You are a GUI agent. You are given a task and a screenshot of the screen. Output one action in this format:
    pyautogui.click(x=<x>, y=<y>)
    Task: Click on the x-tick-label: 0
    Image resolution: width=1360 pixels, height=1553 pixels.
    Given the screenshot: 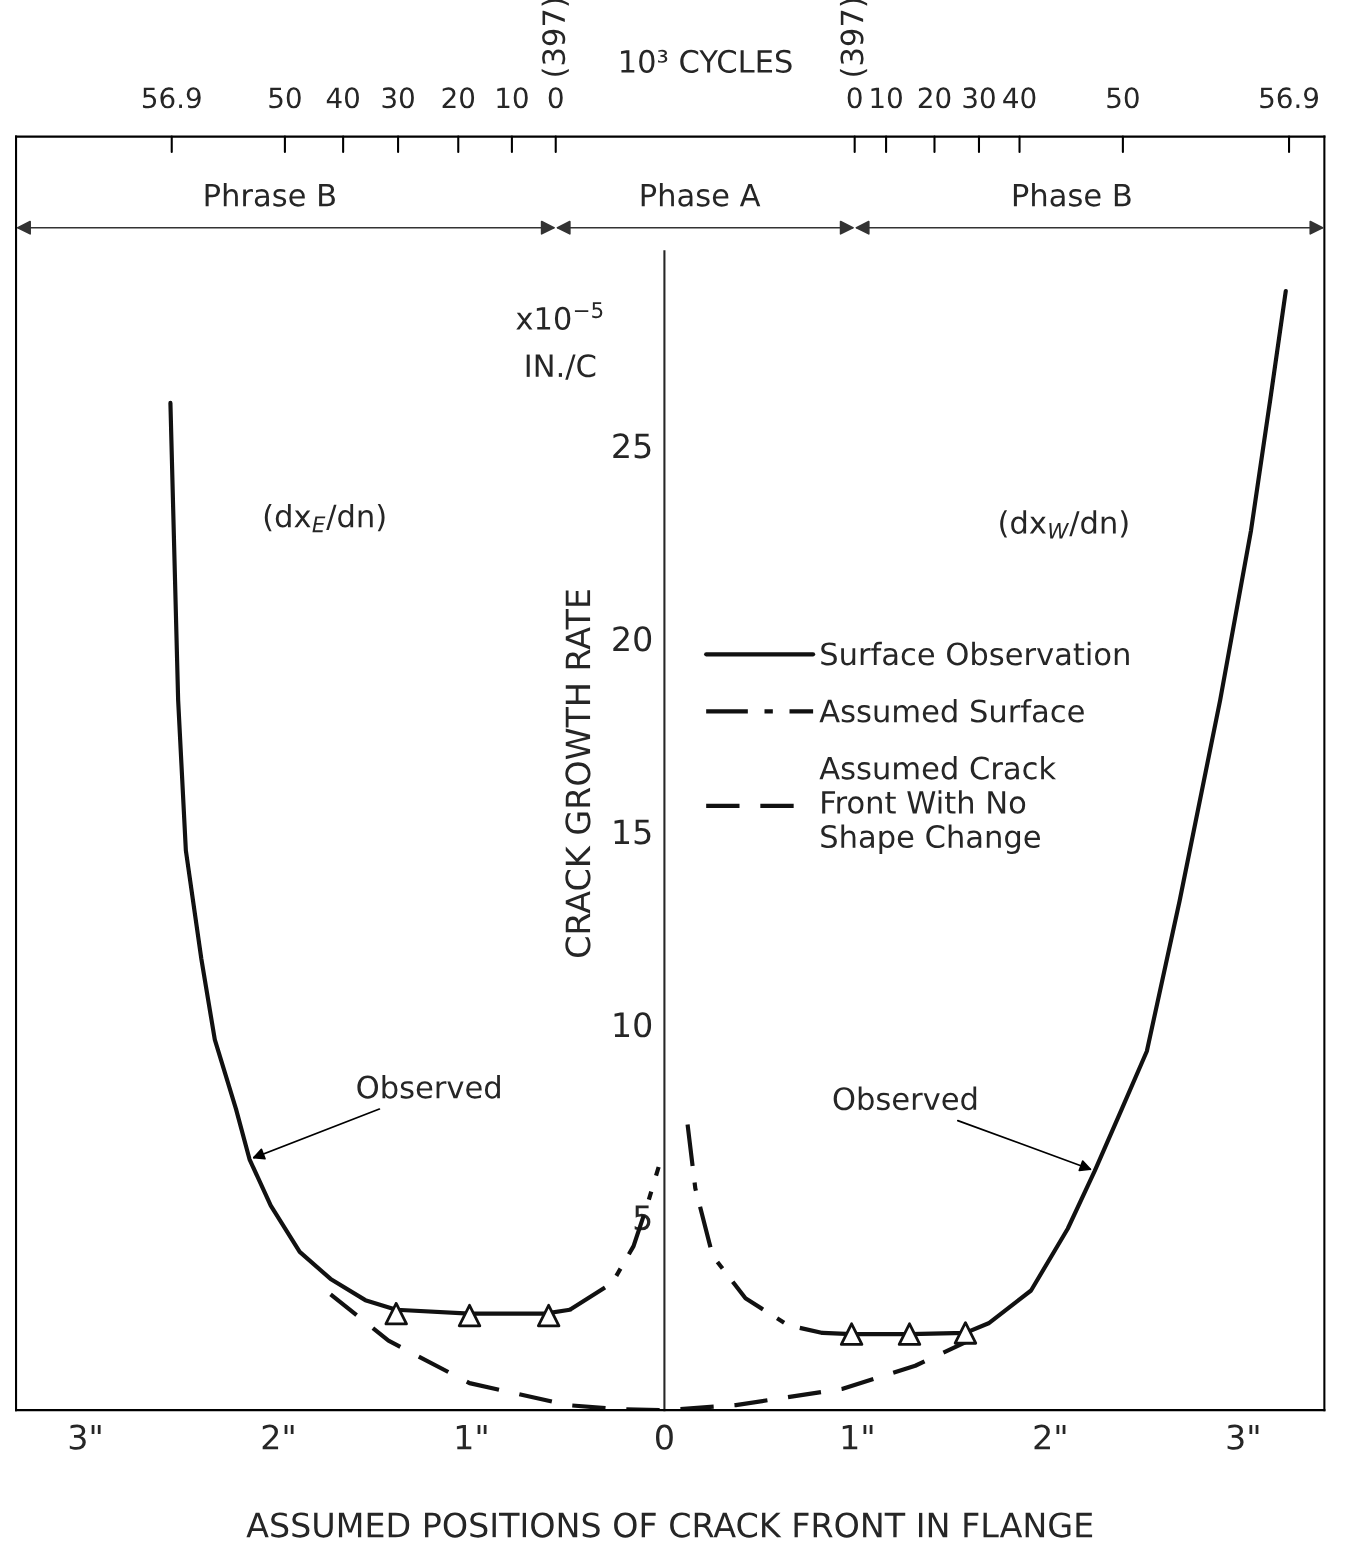 What is the action you would take?
    pyautogui.click(x=664, y=1437)
    